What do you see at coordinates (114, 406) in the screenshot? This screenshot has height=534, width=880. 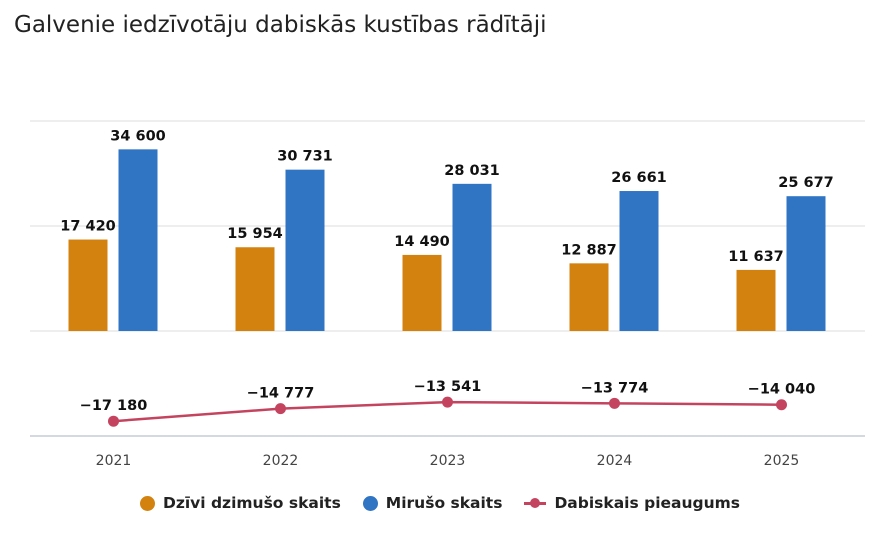 I see `data-label: −17 180` at bounding box center [114, 406].